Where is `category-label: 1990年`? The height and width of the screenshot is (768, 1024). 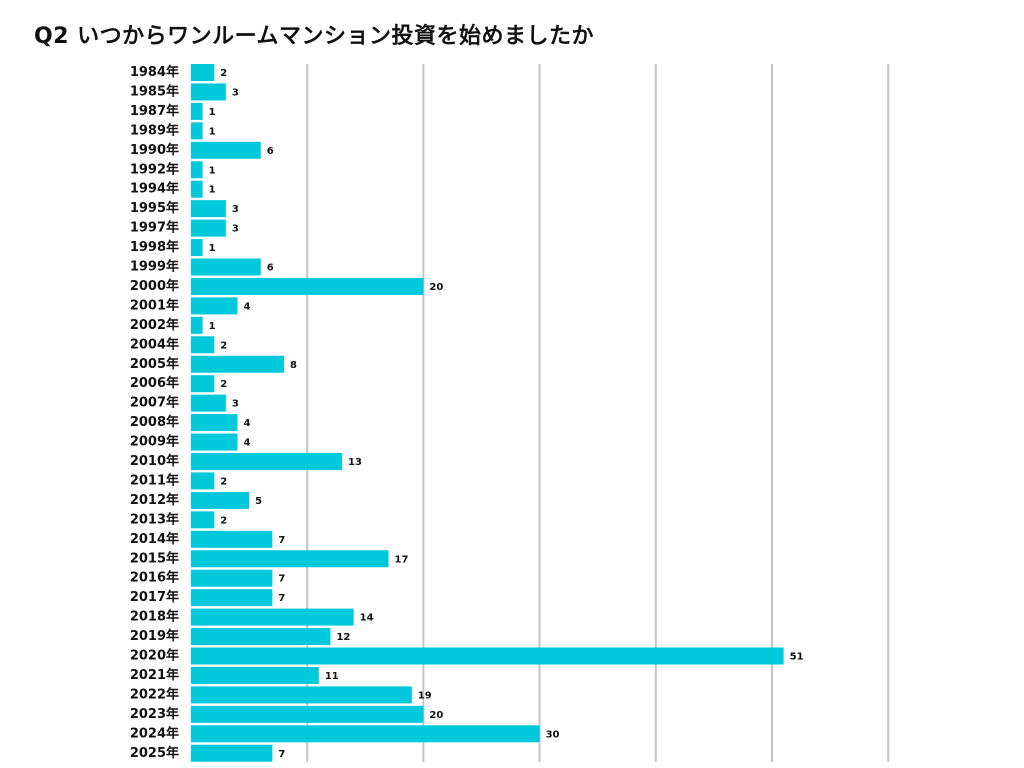
category-label: 1990年 is located at coordinates (154, 150).